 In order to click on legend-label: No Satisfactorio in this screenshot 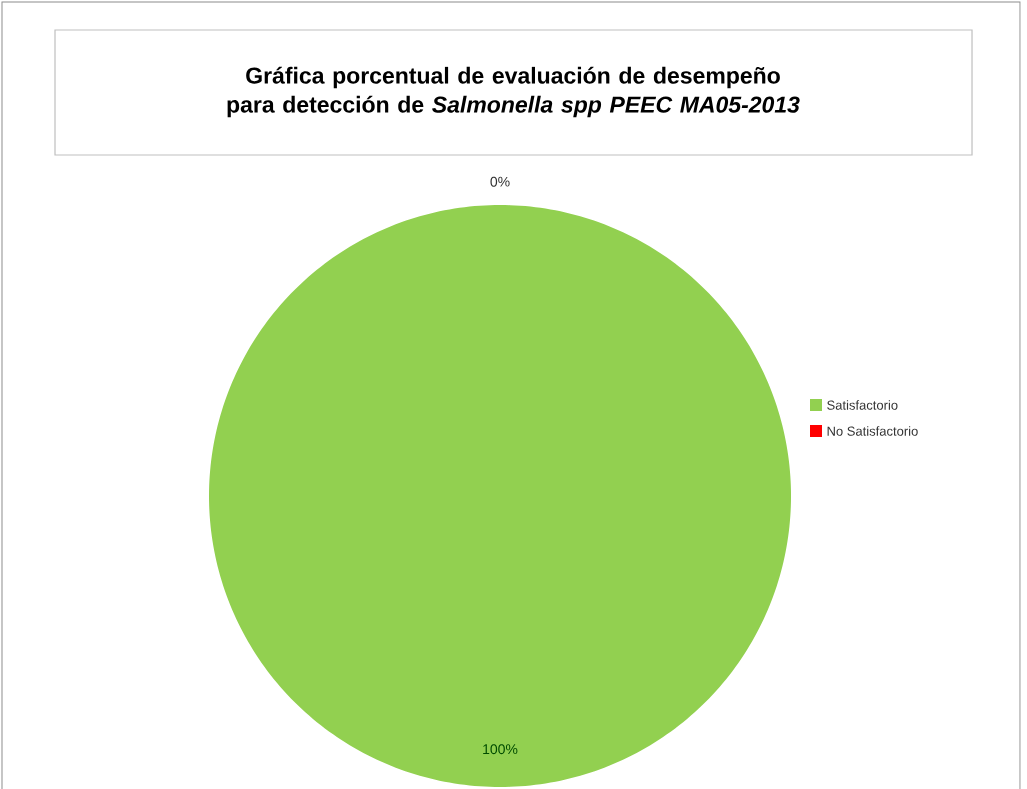, I will do `click(872, 431)`.